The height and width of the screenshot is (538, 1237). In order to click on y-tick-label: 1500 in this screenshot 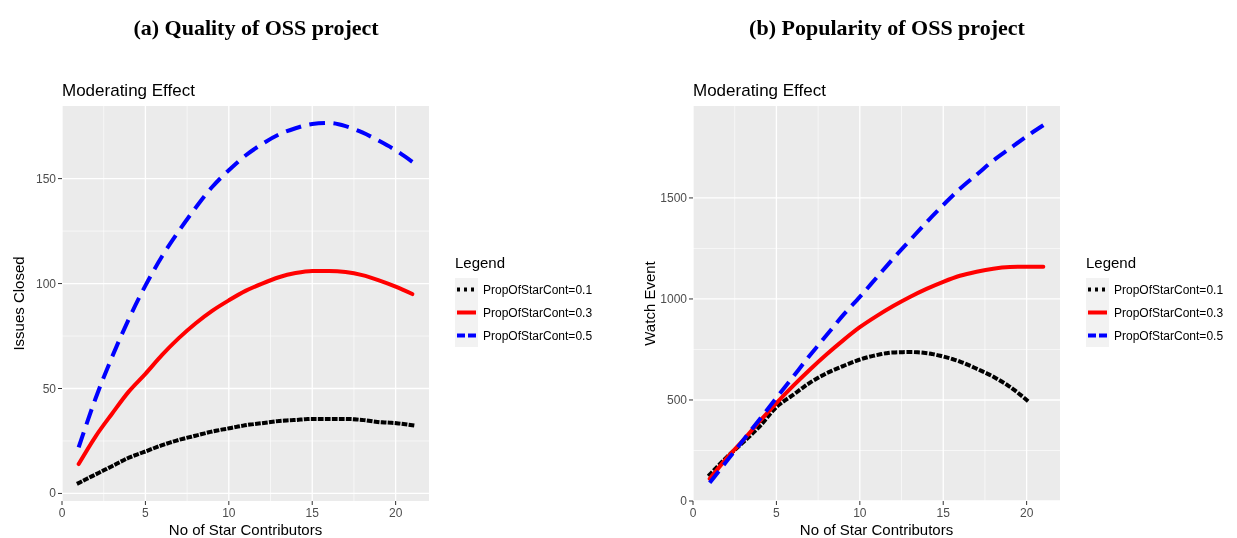, I will do `click(674, 197)`.